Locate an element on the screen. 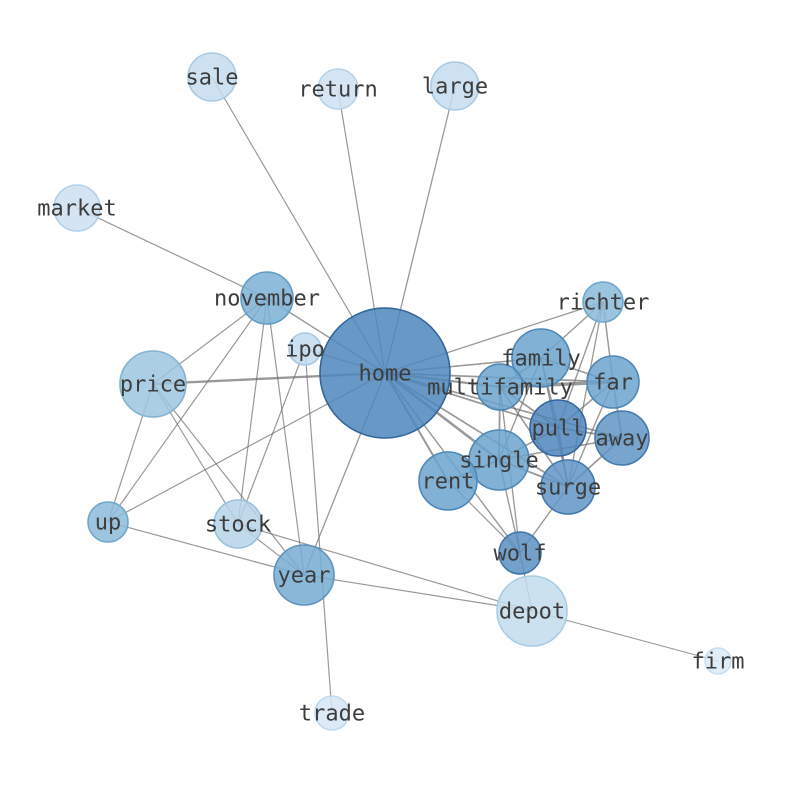  node-circle-ipo is located at coordinates (305, 349).